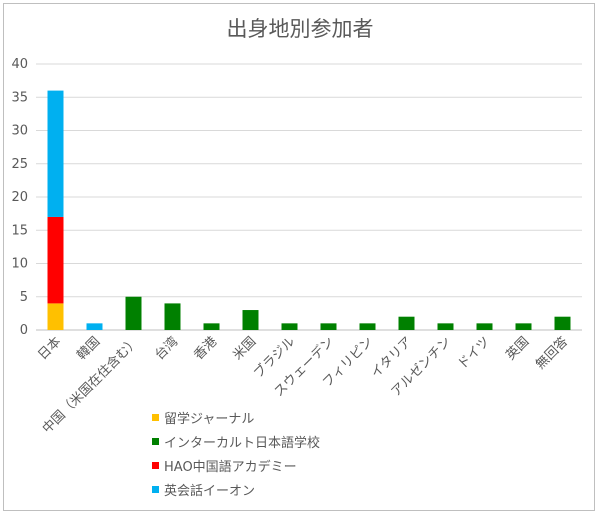  What do you see at coordinates (551, 353) in the screenshot?
I see `x-tick-label: 無回答` at bounding box center [551, 353].